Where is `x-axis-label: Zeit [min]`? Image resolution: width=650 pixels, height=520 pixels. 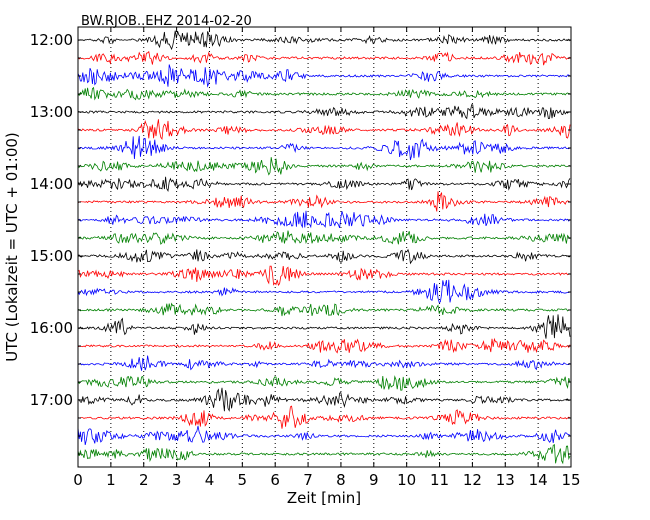
x-axis-label: Zeit [min] is located at coordinates (324, 498).